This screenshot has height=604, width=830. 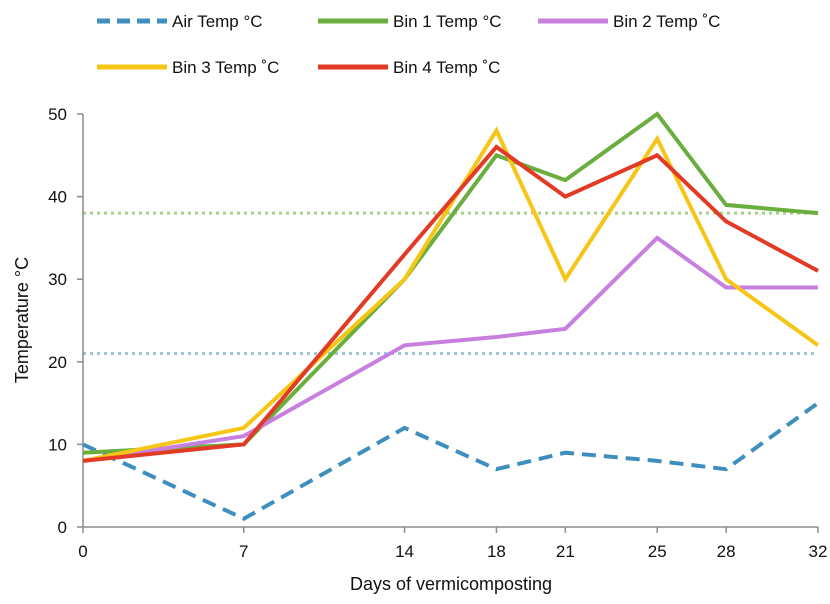 What do you see at coordinates (657, 551) in the screenshot?
I see `x-tick-label: 25` at bounding box center [657, 551].